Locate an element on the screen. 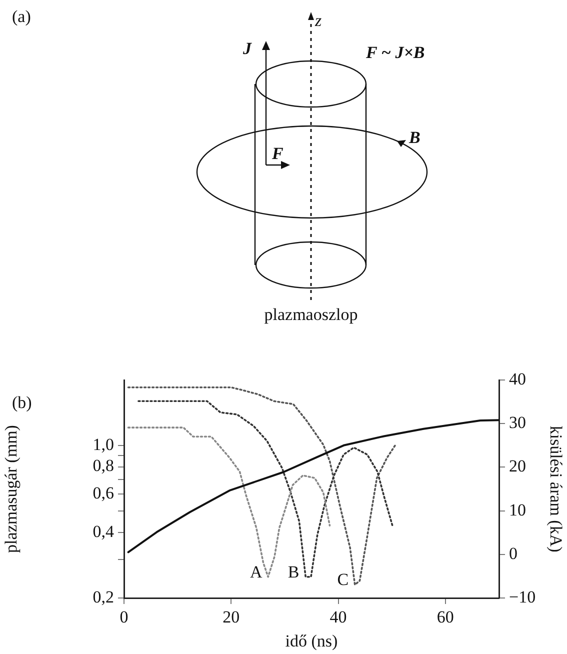  text: B is located at coordinates (414, 137).